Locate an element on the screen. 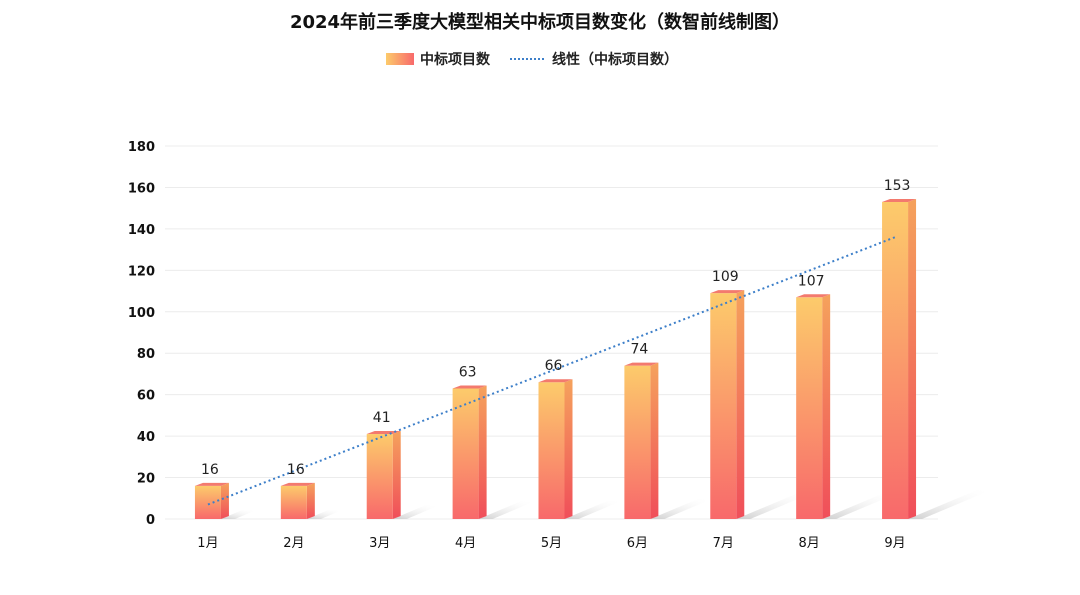  x-tick-label: 7月 is located at coordinates (723, 543).